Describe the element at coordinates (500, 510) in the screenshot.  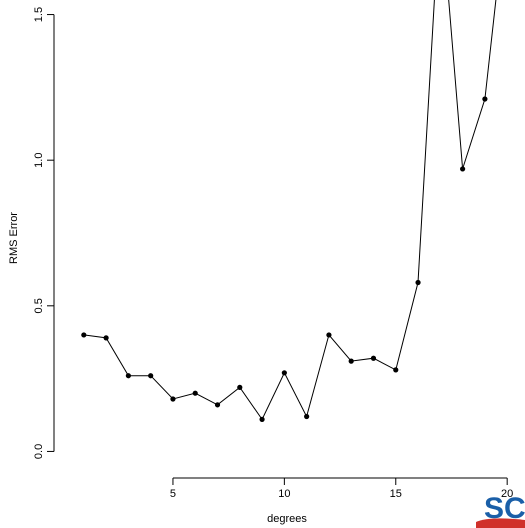
I see `watermark-logo: SC` at that location.